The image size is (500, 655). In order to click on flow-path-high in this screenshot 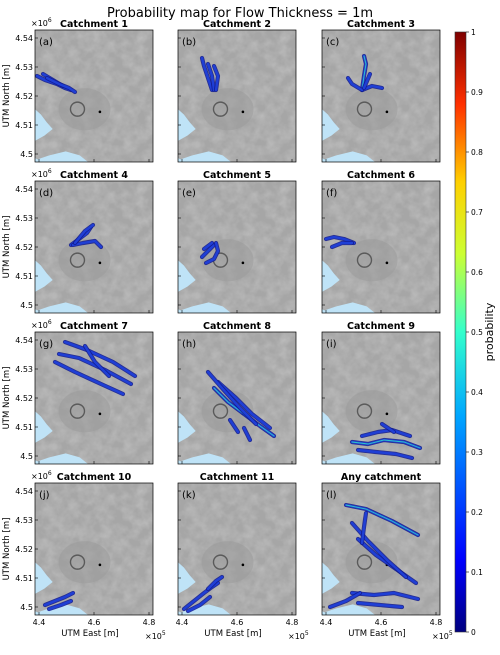, I will do `click(386, 444)`.